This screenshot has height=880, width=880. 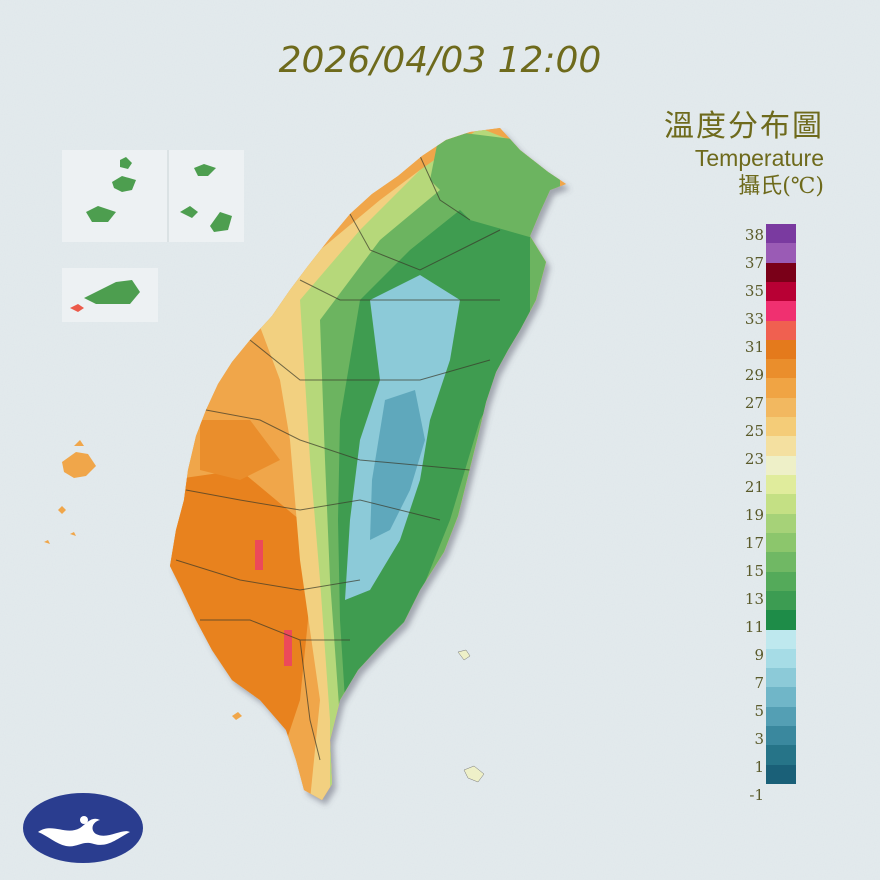 What do you see at coordinates (759, 767) in the screenshot?
I see `scale-tick-label: 1` at bounding box center [759, 767].